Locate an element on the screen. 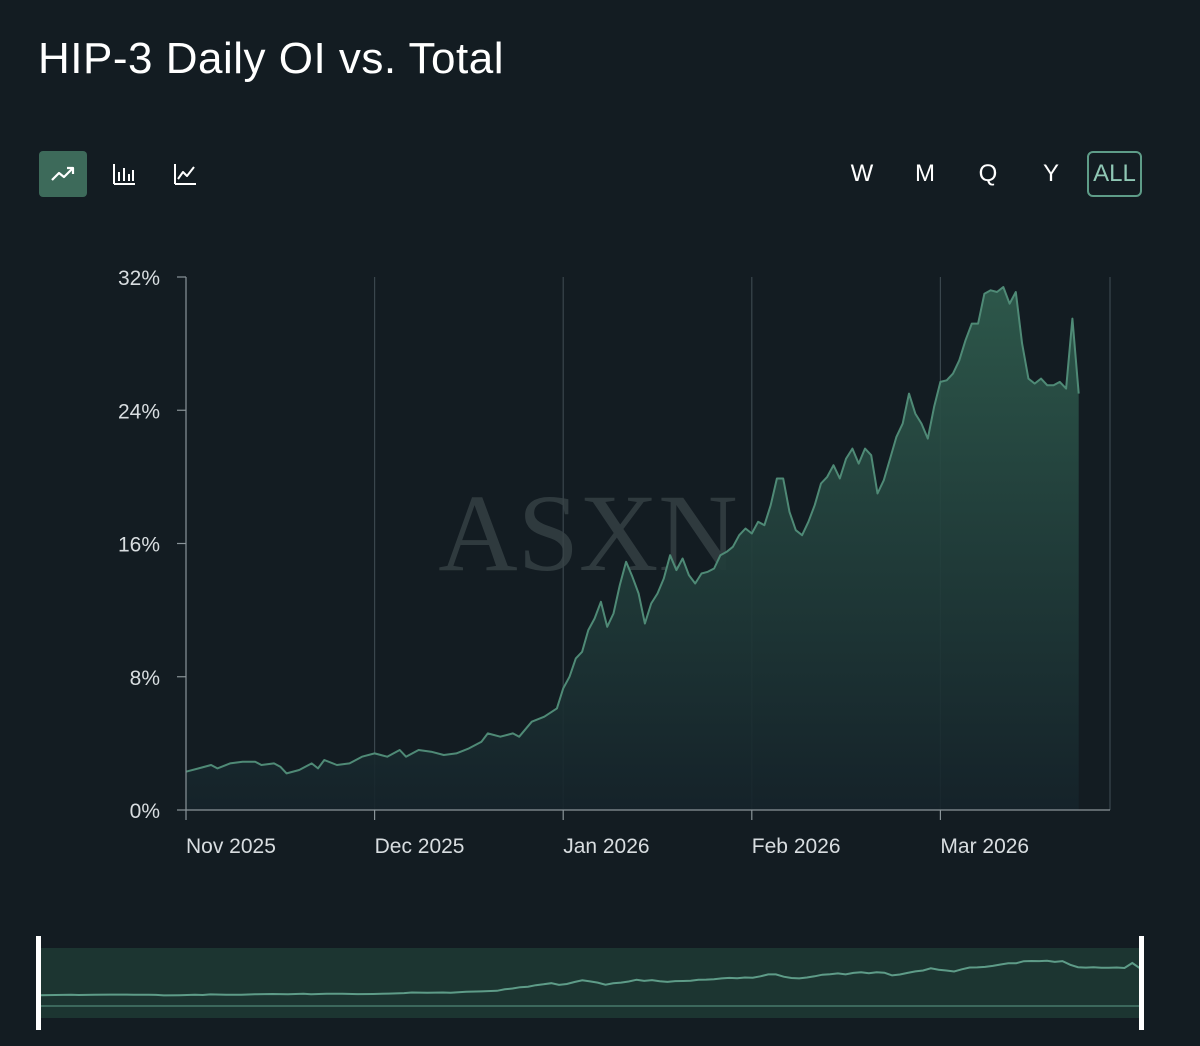  range-month-button: M is located at coordinates (925, 173).